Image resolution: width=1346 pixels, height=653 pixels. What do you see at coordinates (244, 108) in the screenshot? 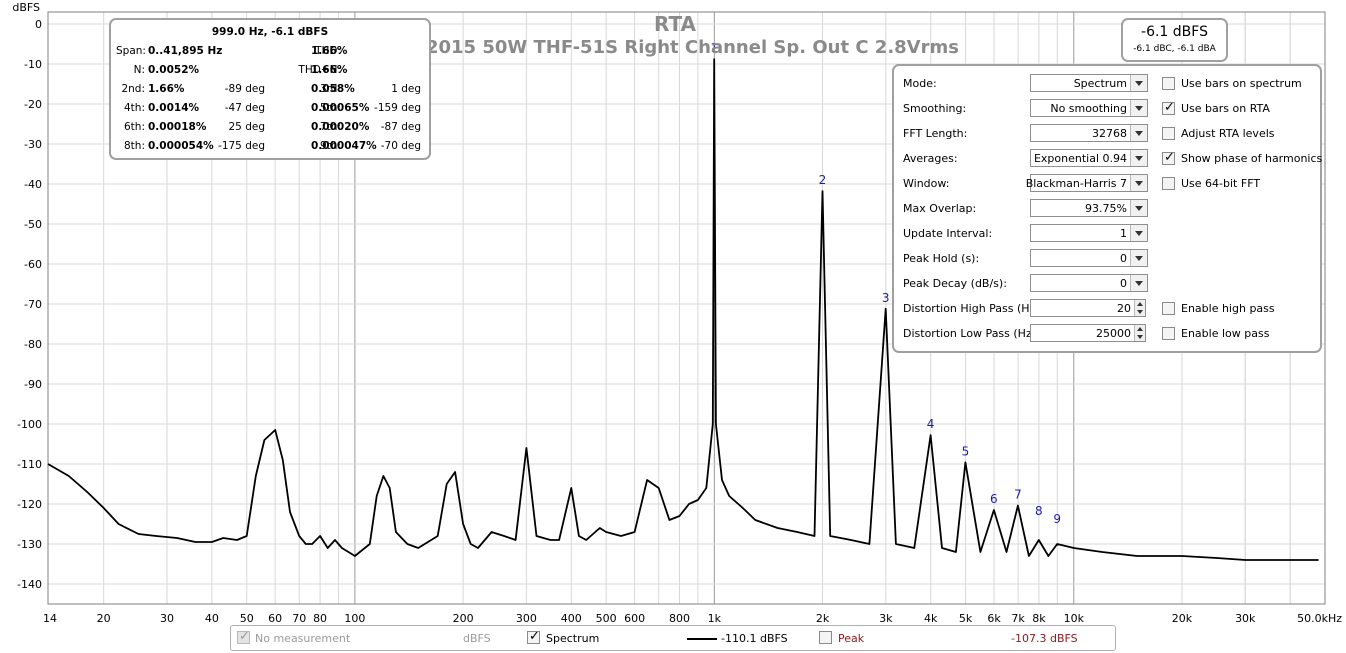
I see `harmonic-phase: -47 deg` at bounding box center [244, 108].